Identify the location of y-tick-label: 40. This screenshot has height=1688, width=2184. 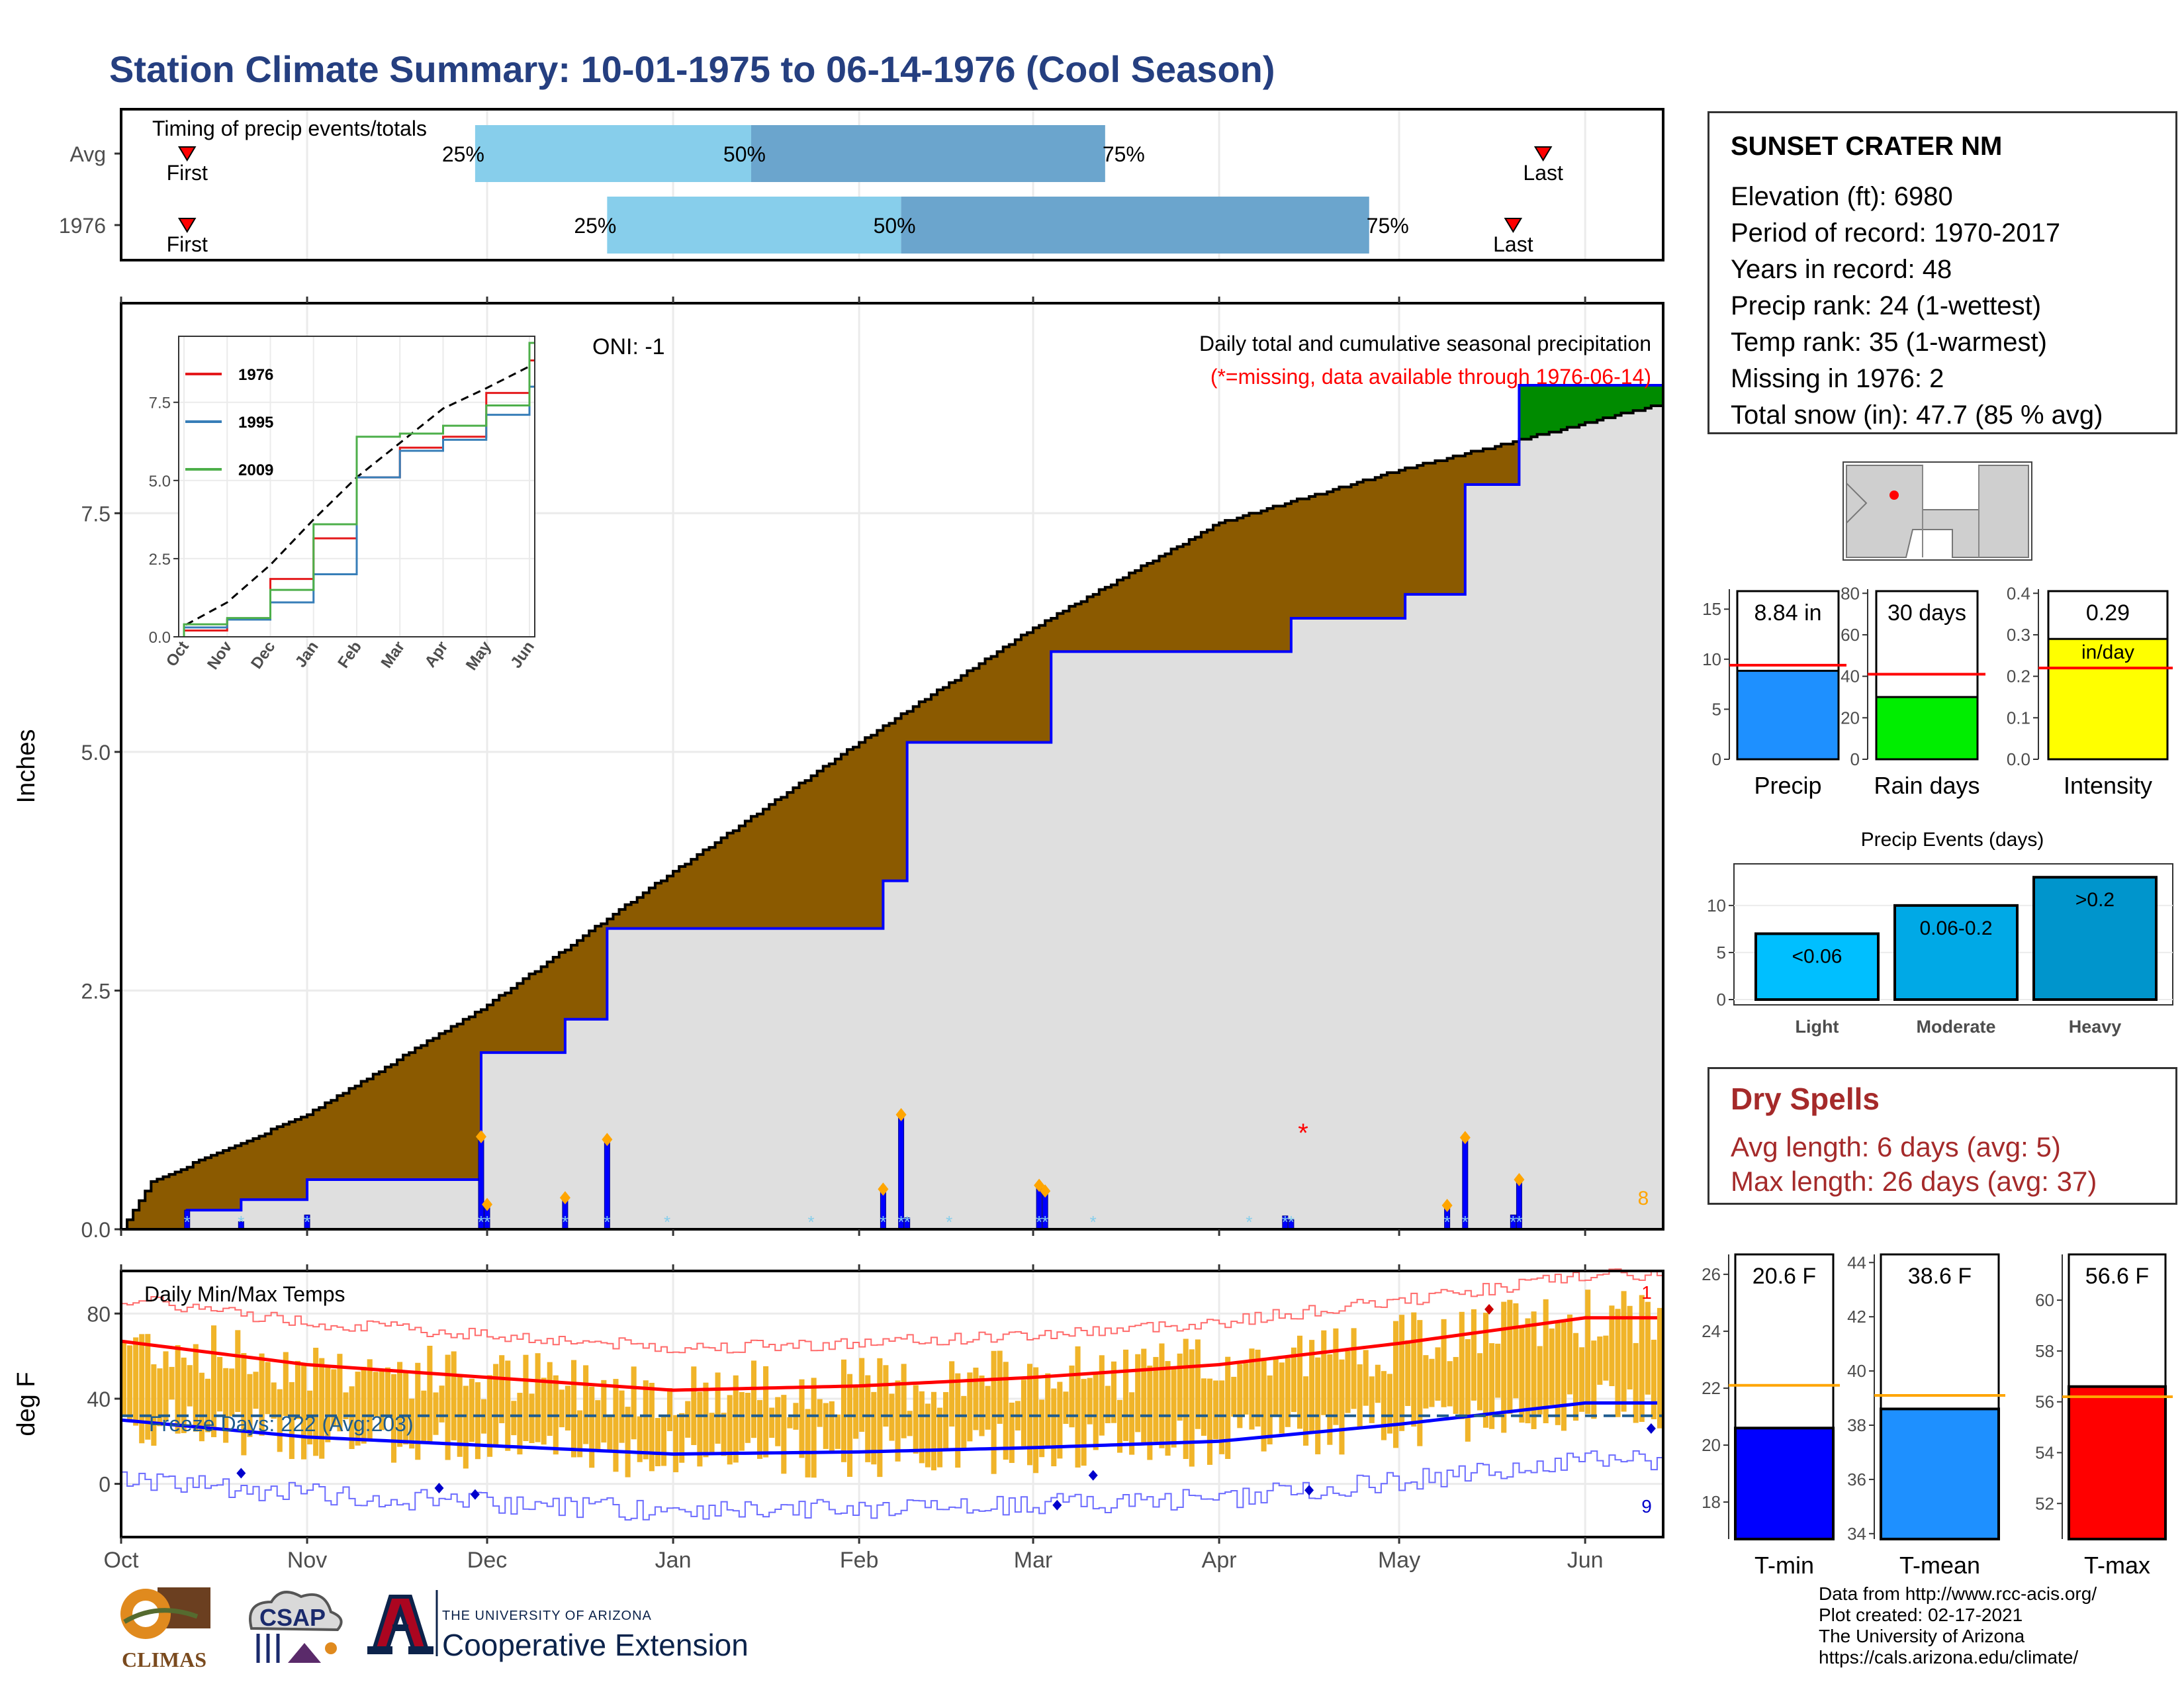
(1851, 676).